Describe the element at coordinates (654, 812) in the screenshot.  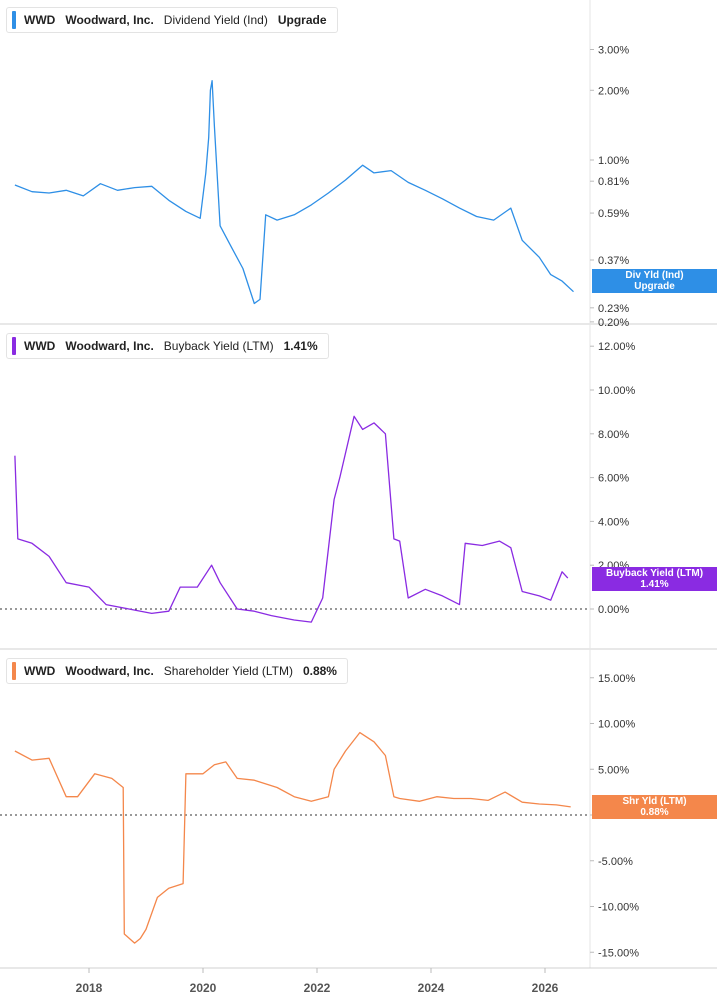
I see `value-tag-value: 0.88%` at that location.